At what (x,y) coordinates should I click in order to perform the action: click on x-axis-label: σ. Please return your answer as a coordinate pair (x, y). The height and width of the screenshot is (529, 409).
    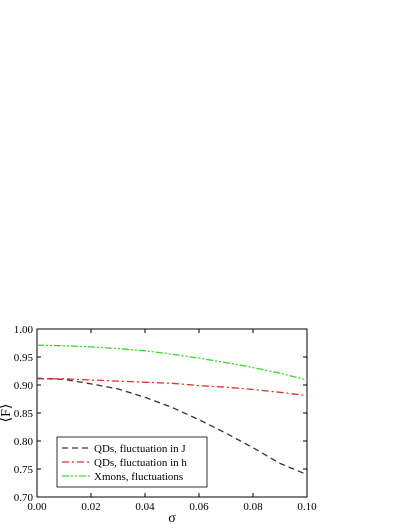
    Looking at the image, I should click on (172, 518).